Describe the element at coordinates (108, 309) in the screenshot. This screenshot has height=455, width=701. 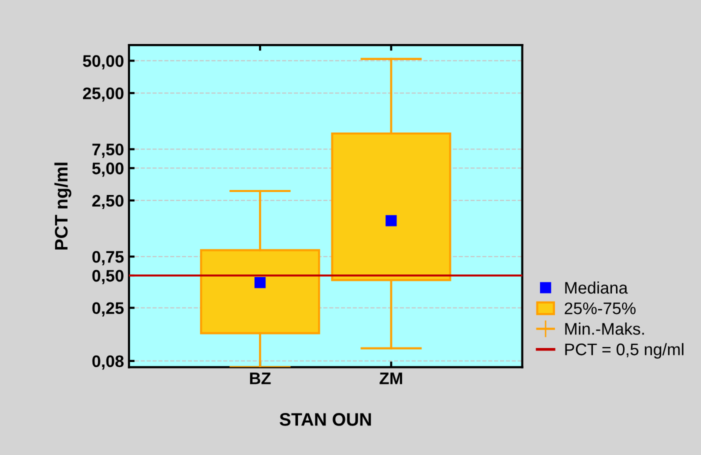
I see `y-tick-label: 0,25` at that location.